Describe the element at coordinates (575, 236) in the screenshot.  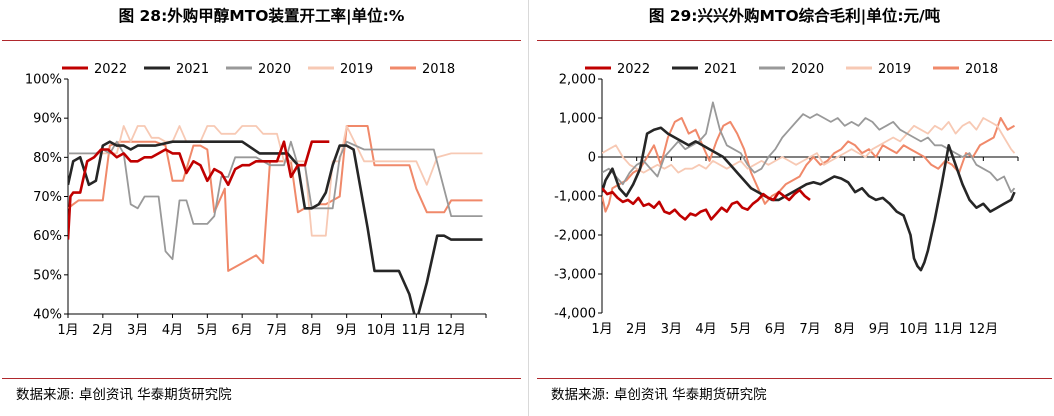
I see `y-tick-label: -2,000` at that location.